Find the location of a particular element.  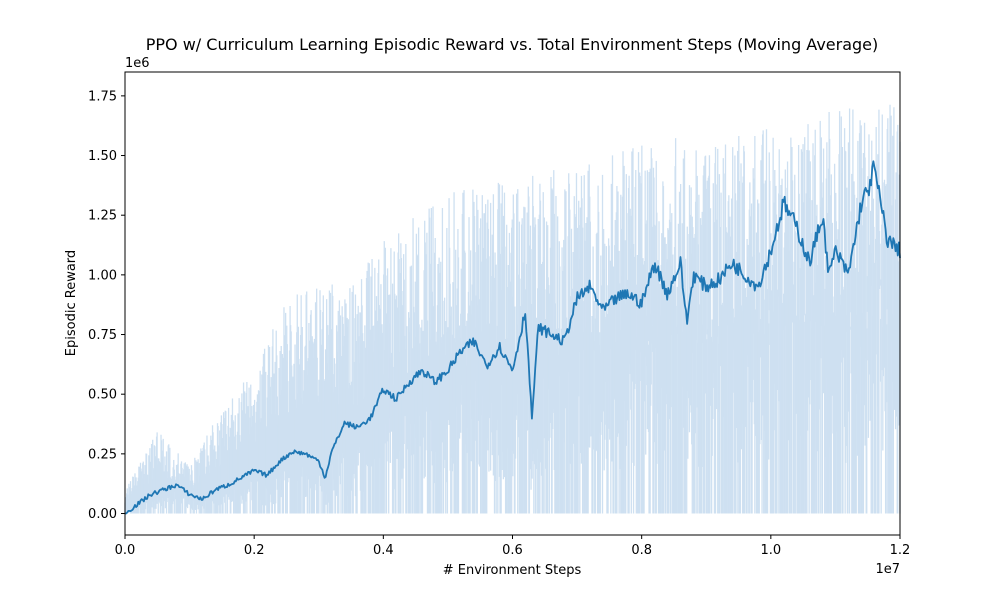

y-offset-text: 1e6 is located at coordinates (137, 63).